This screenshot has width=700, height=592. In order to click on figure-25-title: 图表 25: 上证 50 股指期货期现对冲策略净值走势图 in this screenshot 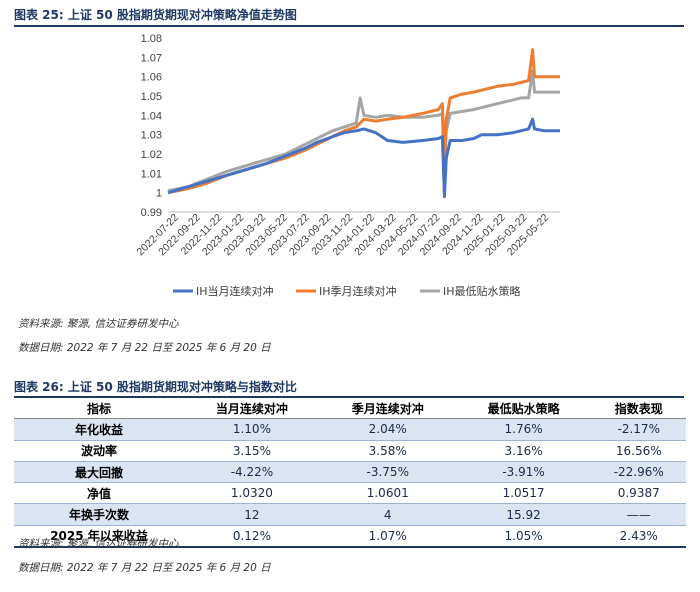, I will do `click(155, 15)`.